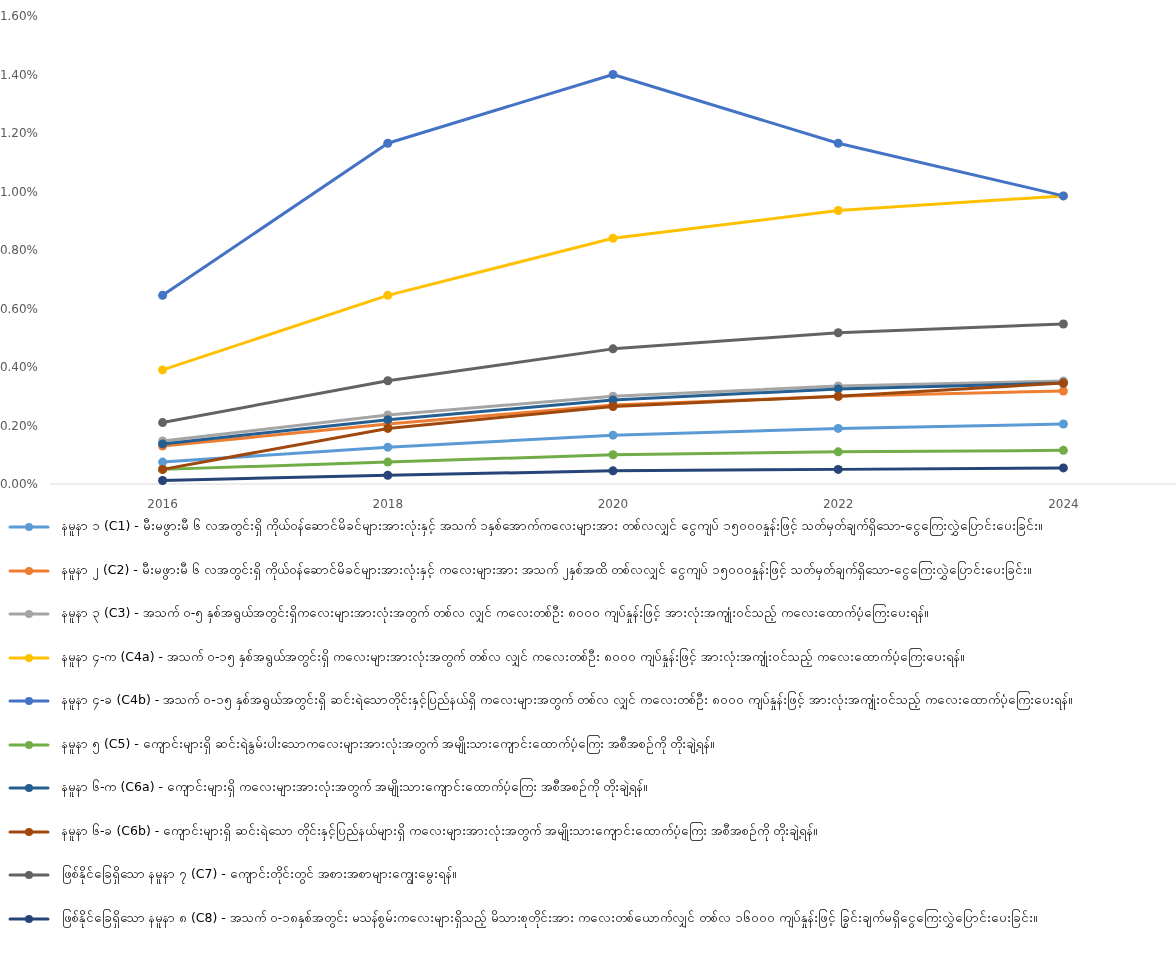 The height and width of the screenshot is (961, 1176). I want to click on x-tick-label: 2016, so click(162, 504).